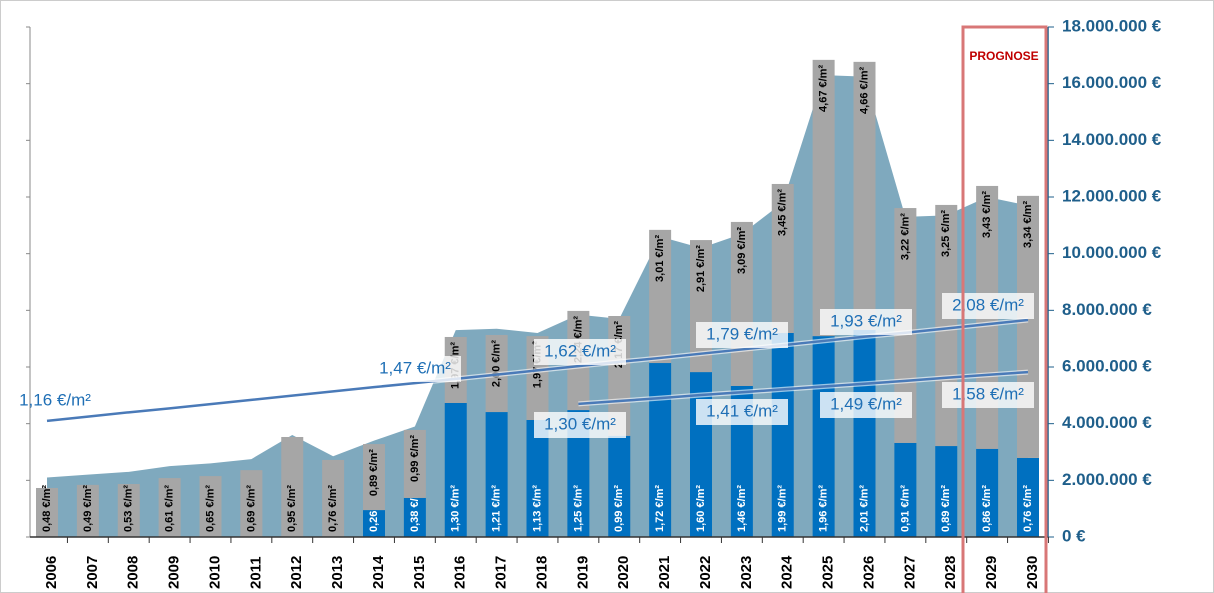 The image size is (1214, 593). Describe the element at coordinates (905, 236) in the screenshot. I see `bar-label: 3,22 €/m²` at that location.